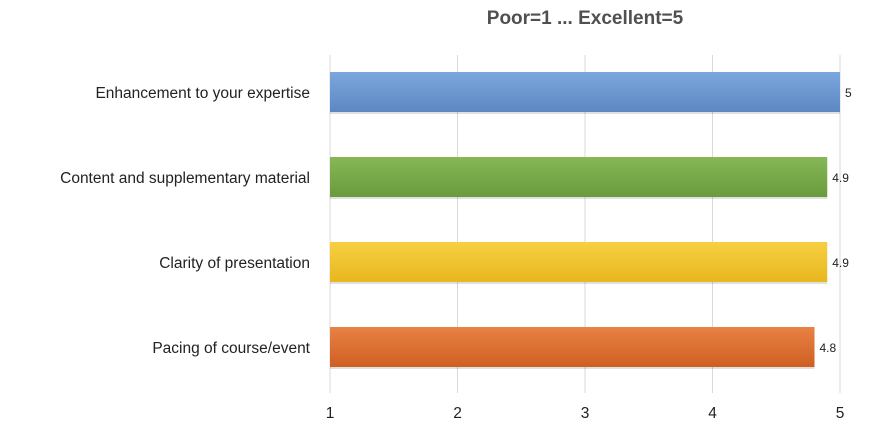  Describe the element at coordinates (234, 263) in the screenshot. I see `category-label-3: Clarity of presentation` at that location.